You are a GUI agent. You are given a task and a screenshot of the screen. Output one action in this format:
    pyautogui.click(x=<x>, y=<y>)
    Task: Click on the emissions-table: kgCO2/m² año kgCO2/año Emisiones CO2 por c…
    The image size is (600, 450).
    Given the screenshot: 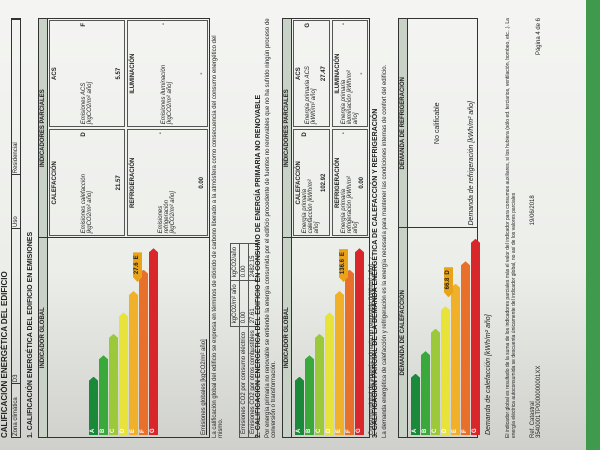 What is the action you would take?
    pyautogui.click(x=244, y=340)
    